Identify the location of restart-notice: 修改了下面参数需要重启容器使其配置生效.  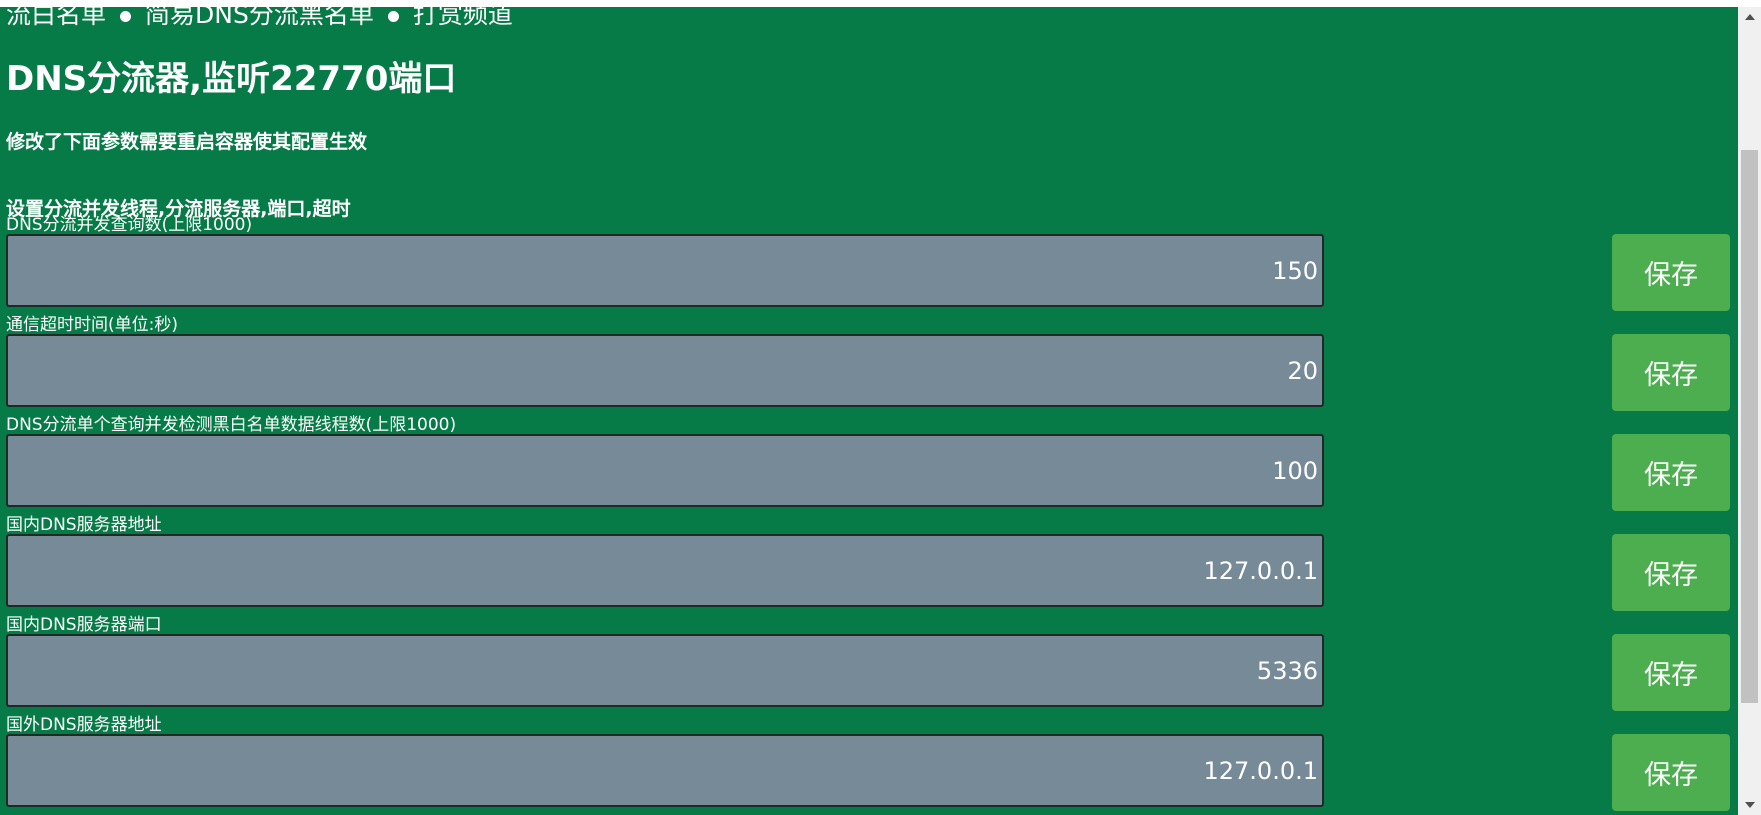
(187, 142).